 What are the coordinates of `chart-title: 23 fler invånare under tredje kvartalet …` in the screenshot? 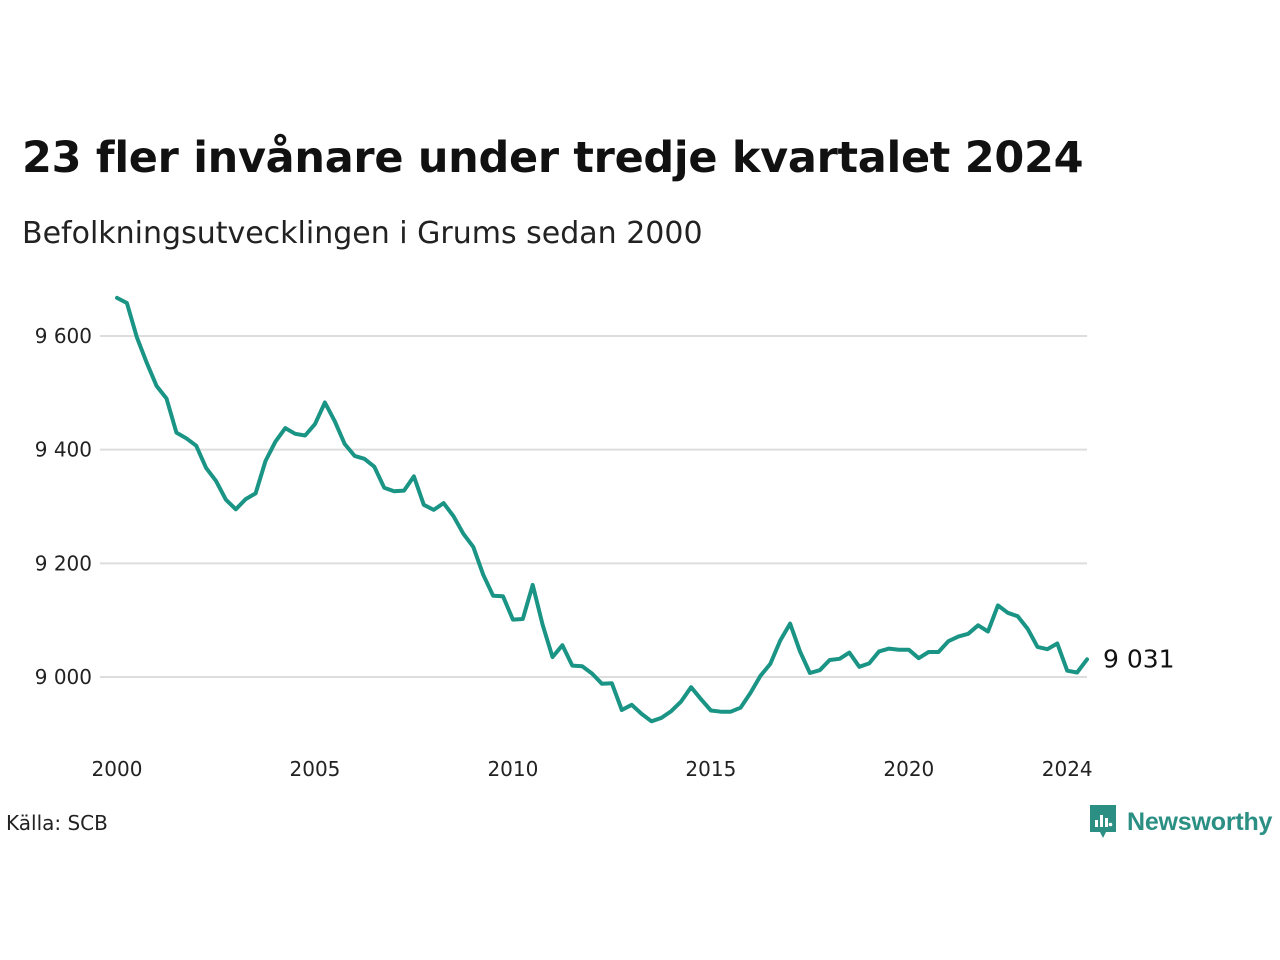 It's located at (553, 158).